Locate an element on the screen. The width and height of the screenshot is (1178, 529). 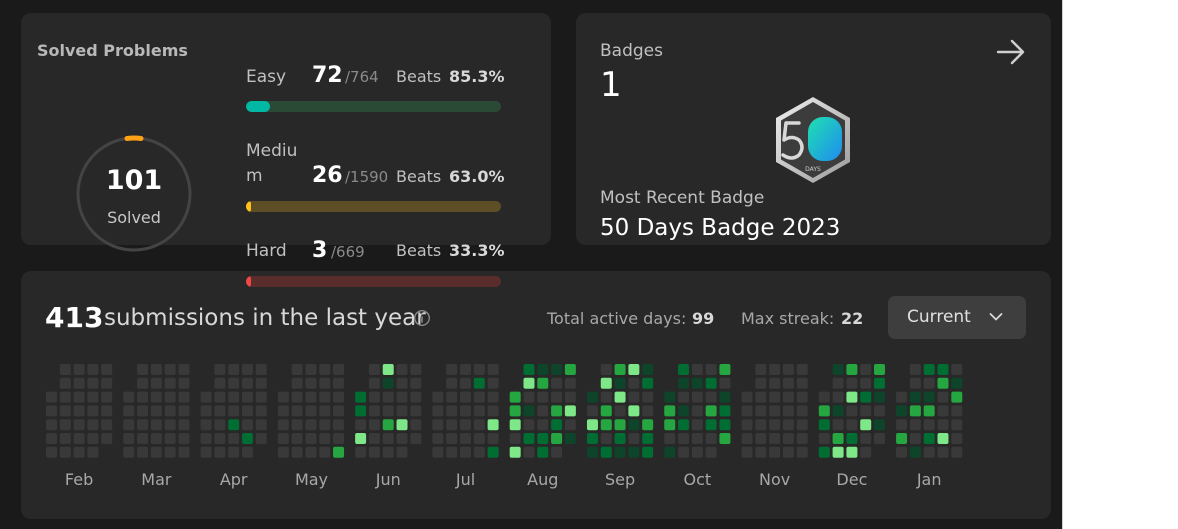
info-icon is located at coordinates (422, 318).